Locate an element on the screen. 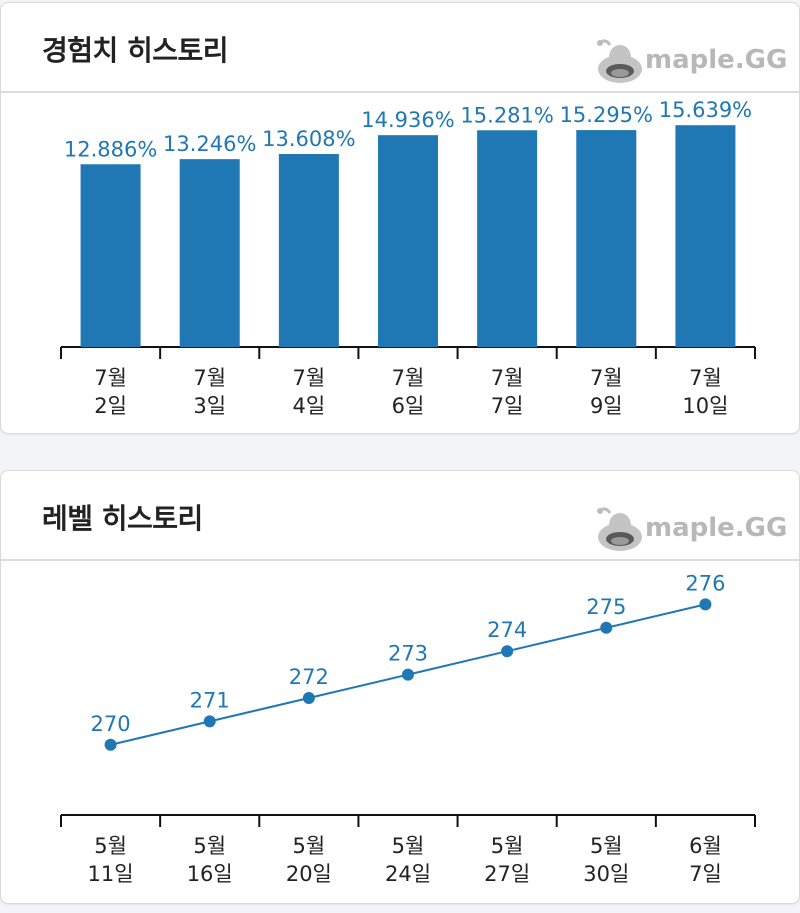 The image size is (800, 913). bar-value-label: 15.639% is located at coordinates (705, 110).